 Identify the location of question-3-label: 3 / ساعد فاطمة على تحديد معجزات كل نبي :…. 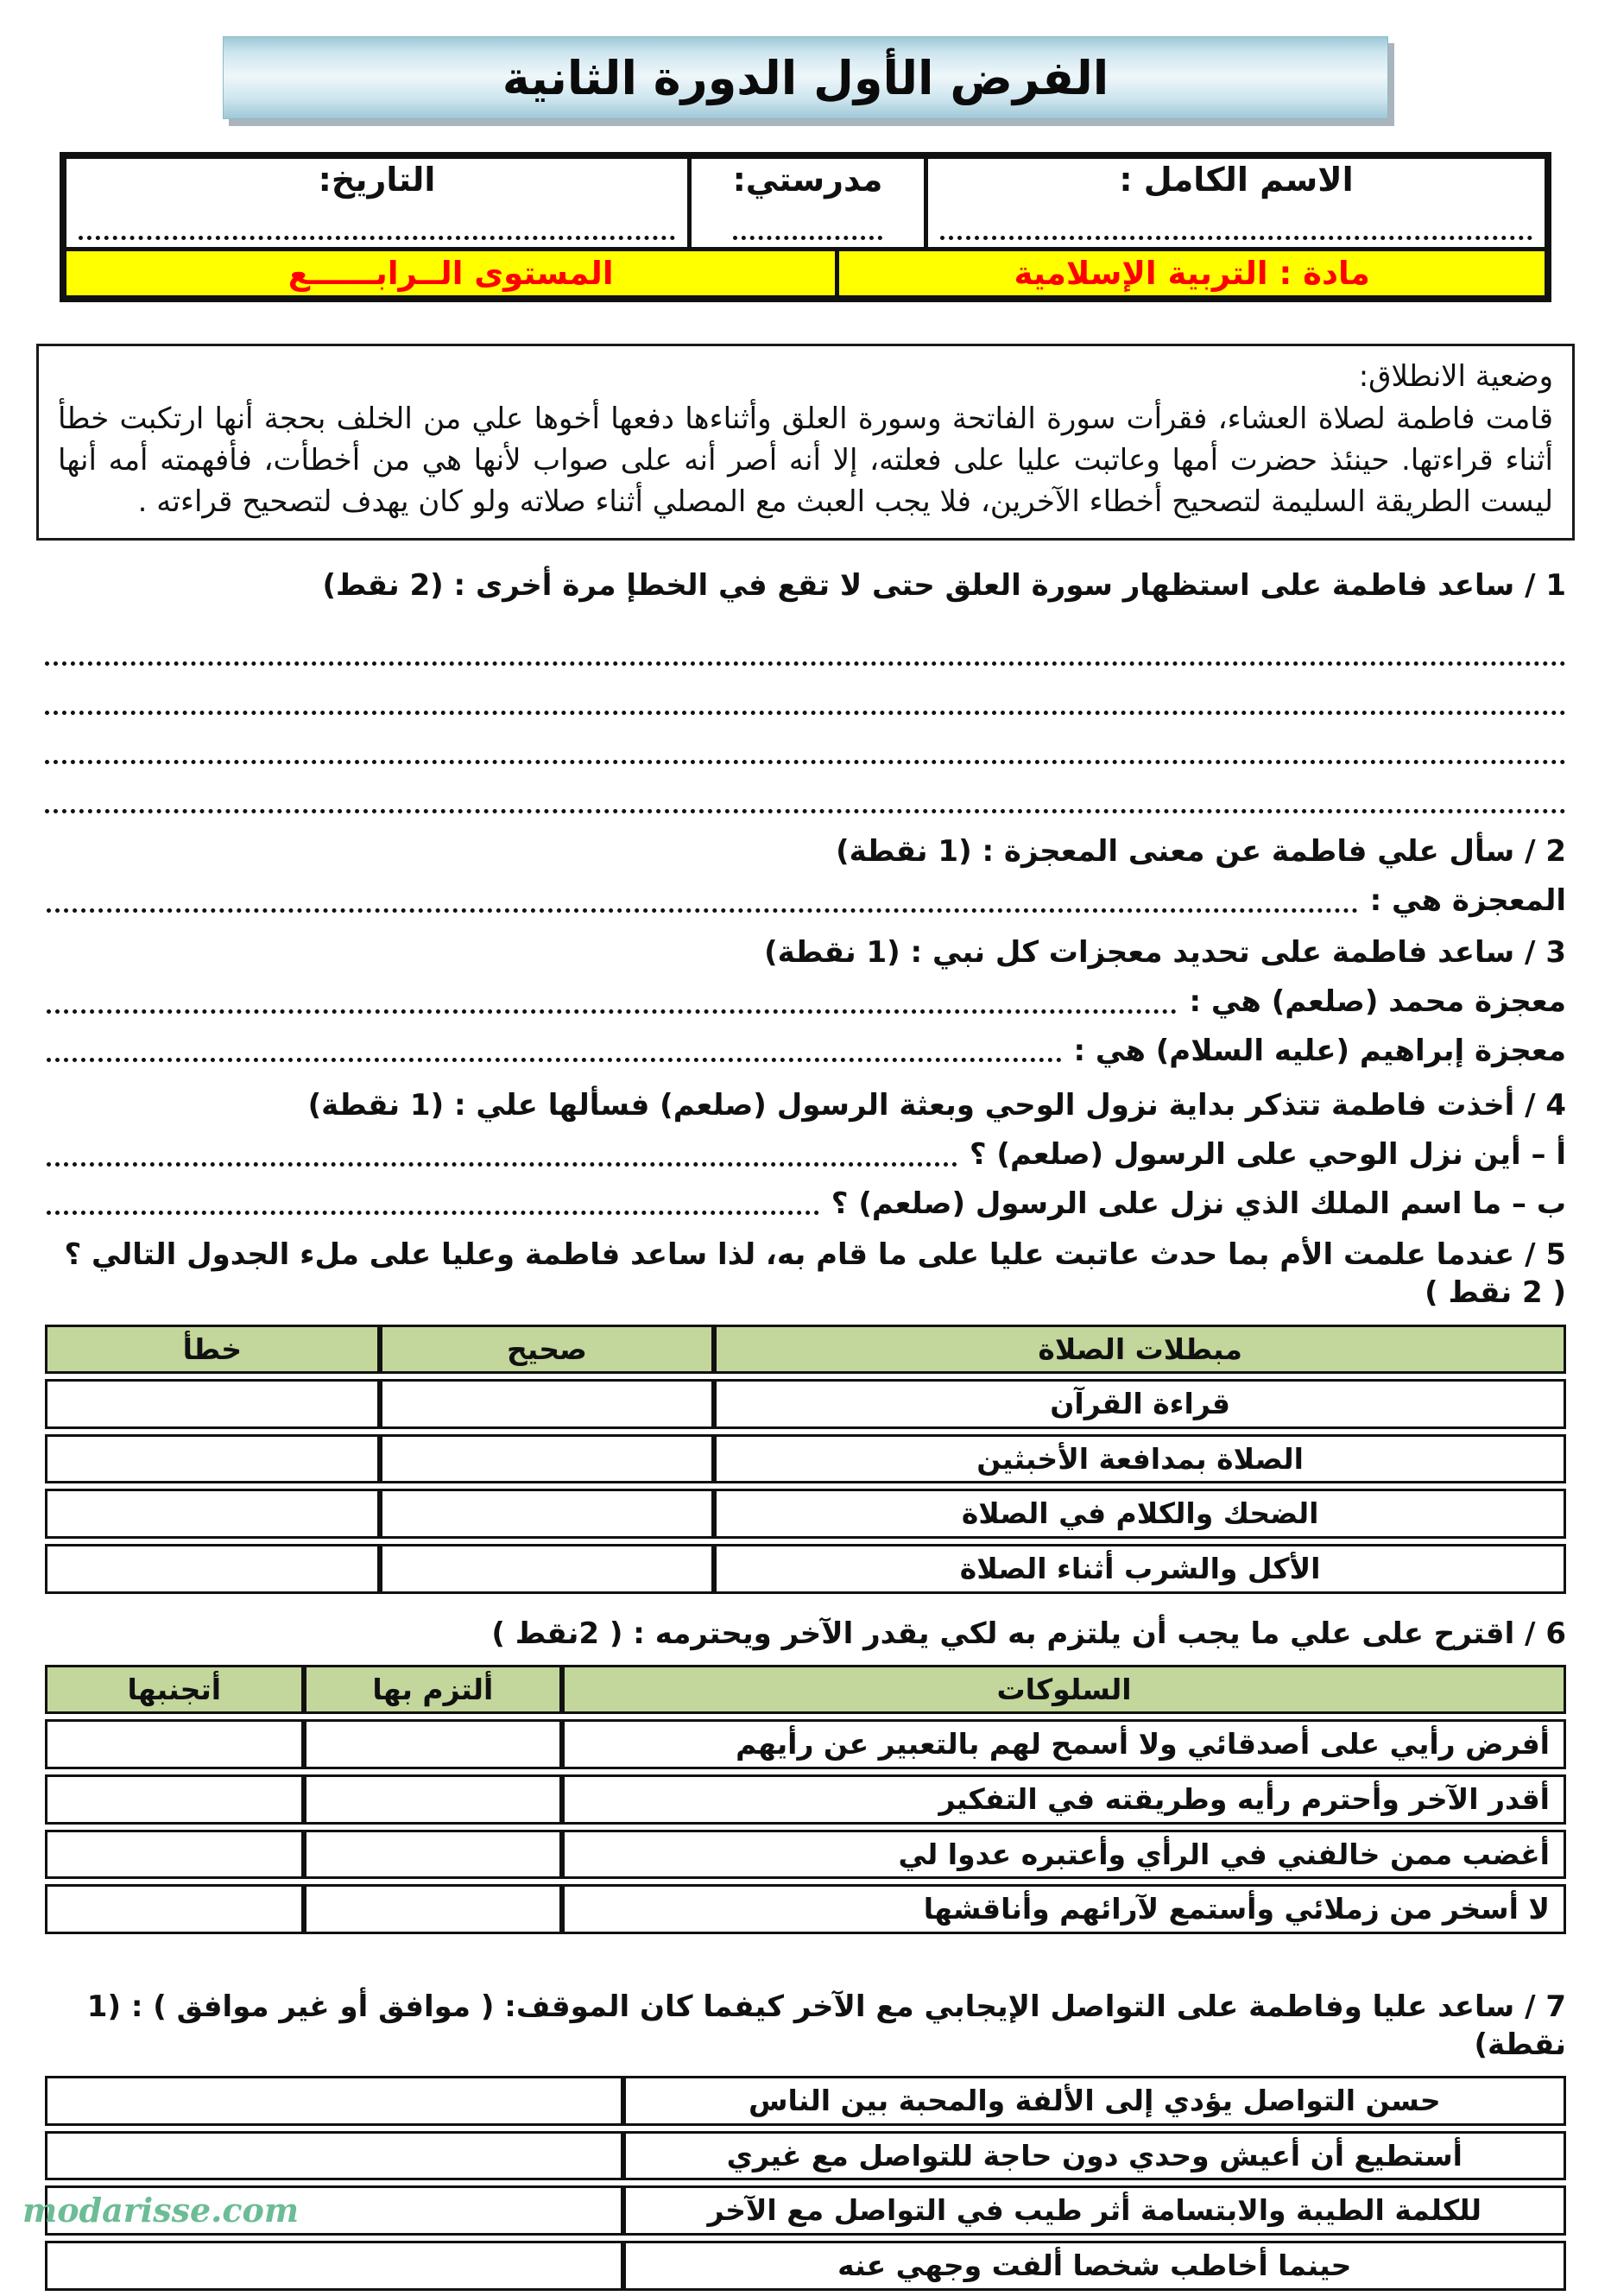
(1165, 952).